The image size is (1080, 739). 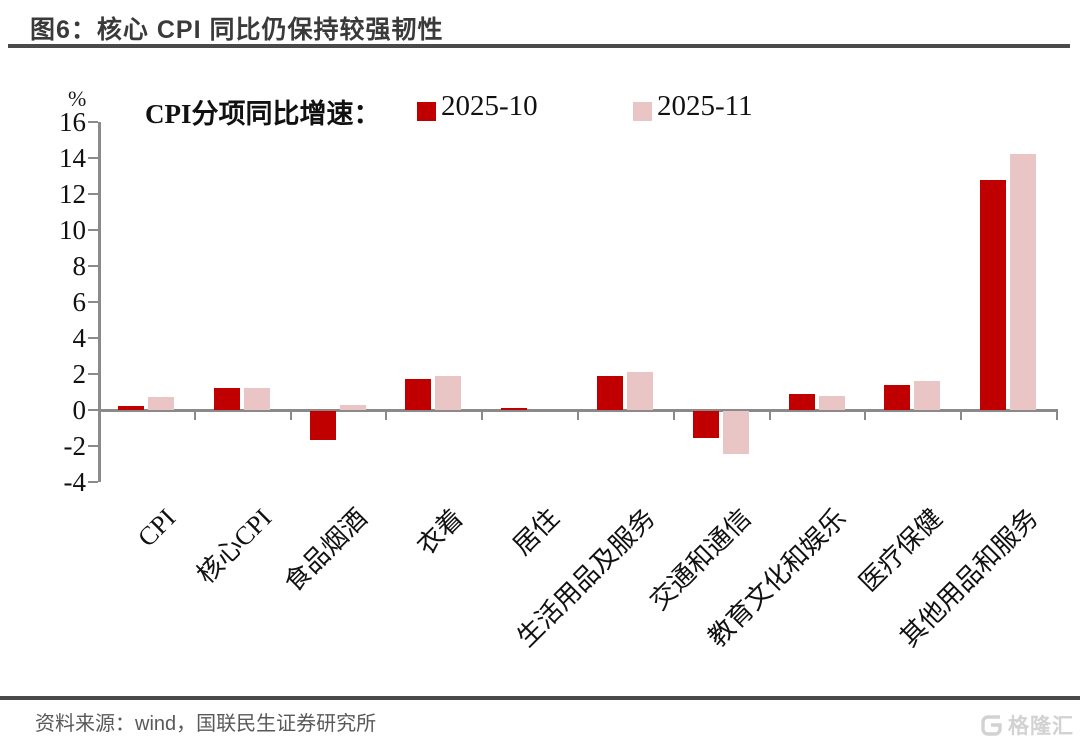 I want to click on bar-2025-11-衣着, so click(x=448, y=392).